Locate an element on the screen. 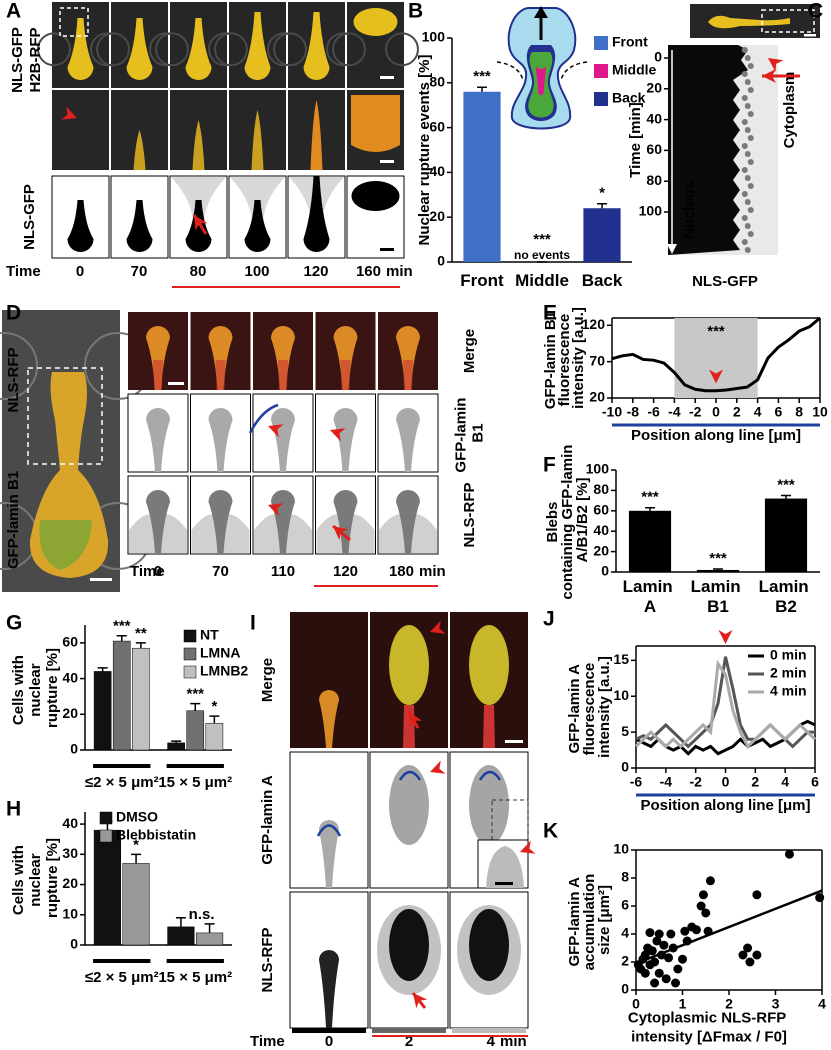  y-tick-label: 40 is located at coordinates (654, 118).